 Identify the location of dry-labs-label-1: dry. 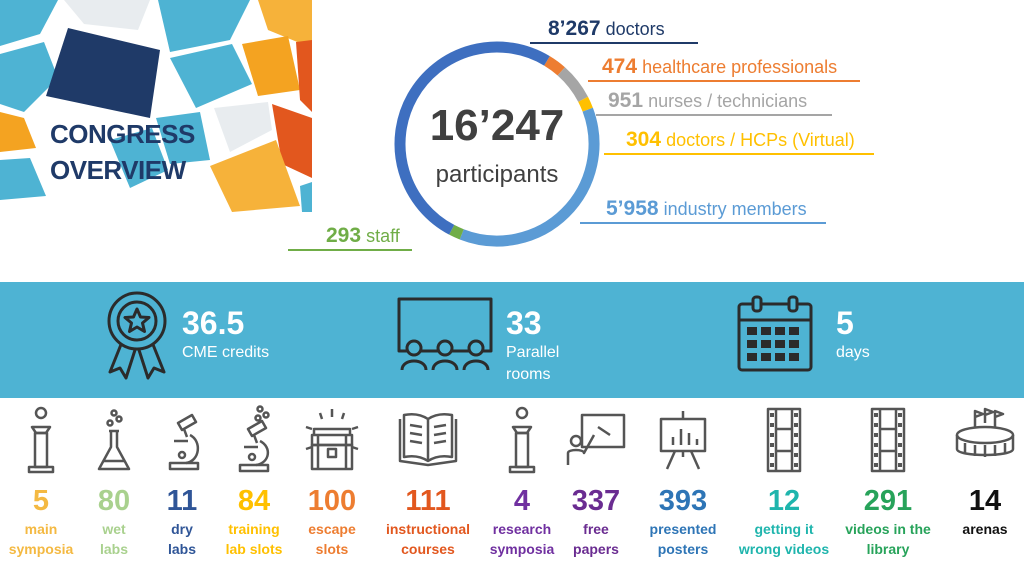
(182, 529).